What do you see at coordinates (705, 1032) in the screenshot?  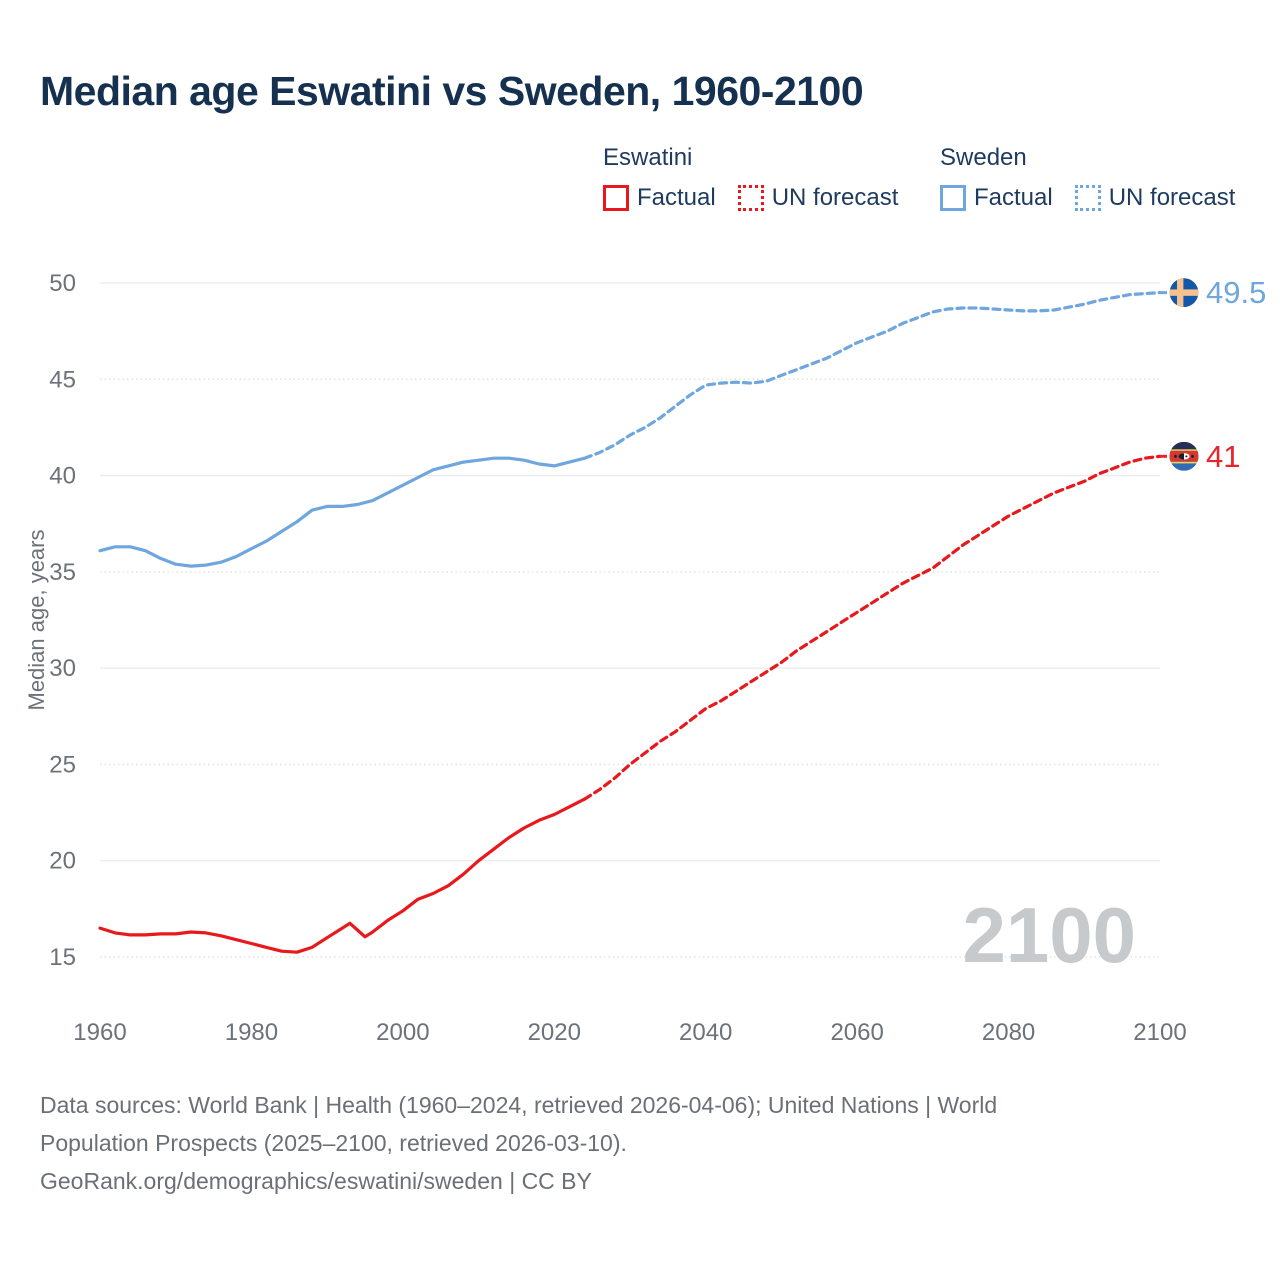 I see `x-tick-label-2040: 2040` at bounding box center [705, 1032].